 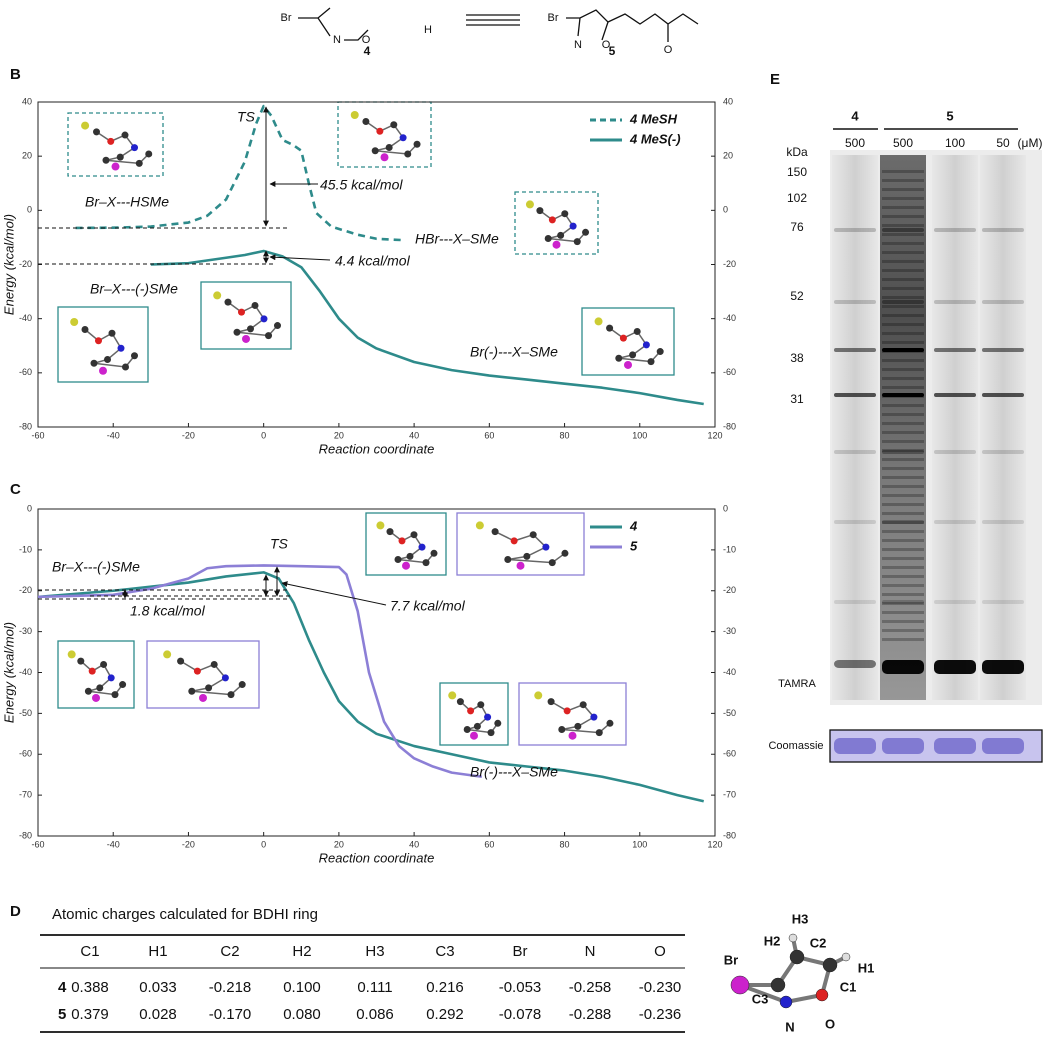 What do you see at coordinates (15, 911) in the screenshot?
I see `panel-label: D` at bounding box center [15, 911].